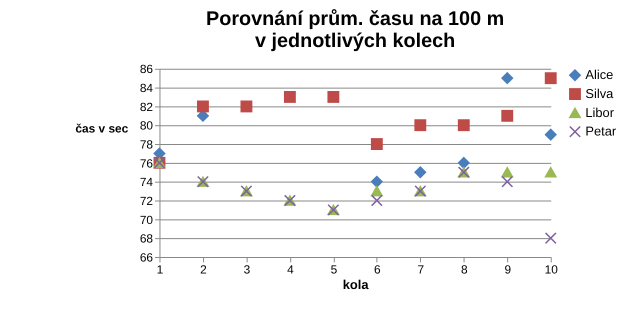 This screenshot has width=627, height=320. I want to click on y-tick-label: 80, so click(147, 125).